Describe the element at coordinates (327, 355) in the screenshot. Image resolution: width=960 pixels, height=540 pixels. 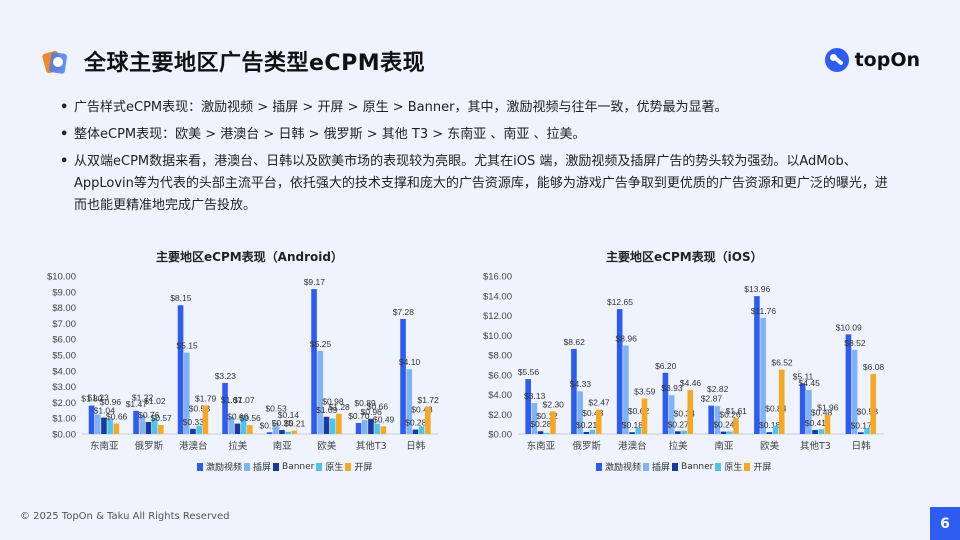
I see `category-group: $9.17 $5.25 $1.09$0.98$1.28` at that location.